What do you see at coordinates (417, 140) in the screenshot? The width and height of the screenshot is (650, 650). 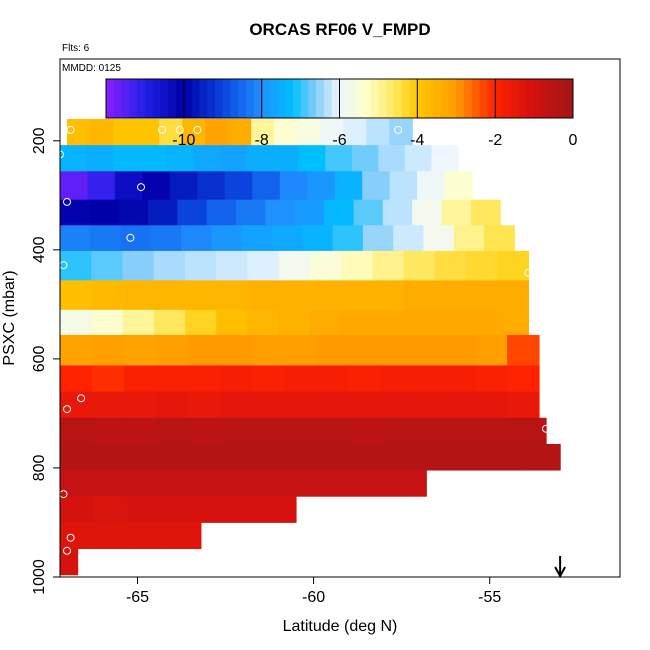 I see `colorbar-tick-label: -4` at bounding box center [417, 140].